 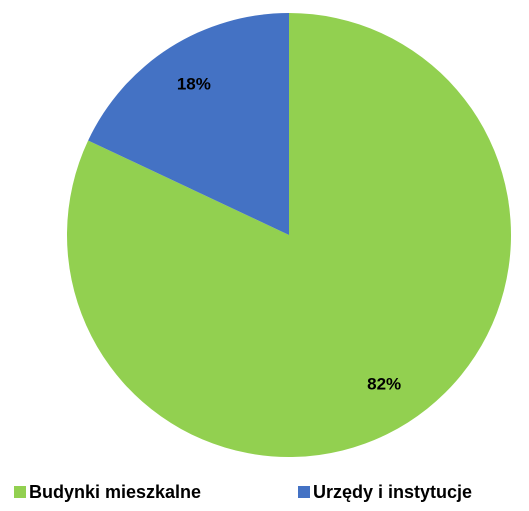 What do you see at coordinates (384, 383) in the screenshot?
I see `value-label: 82%` at bounding box center [384, 383].